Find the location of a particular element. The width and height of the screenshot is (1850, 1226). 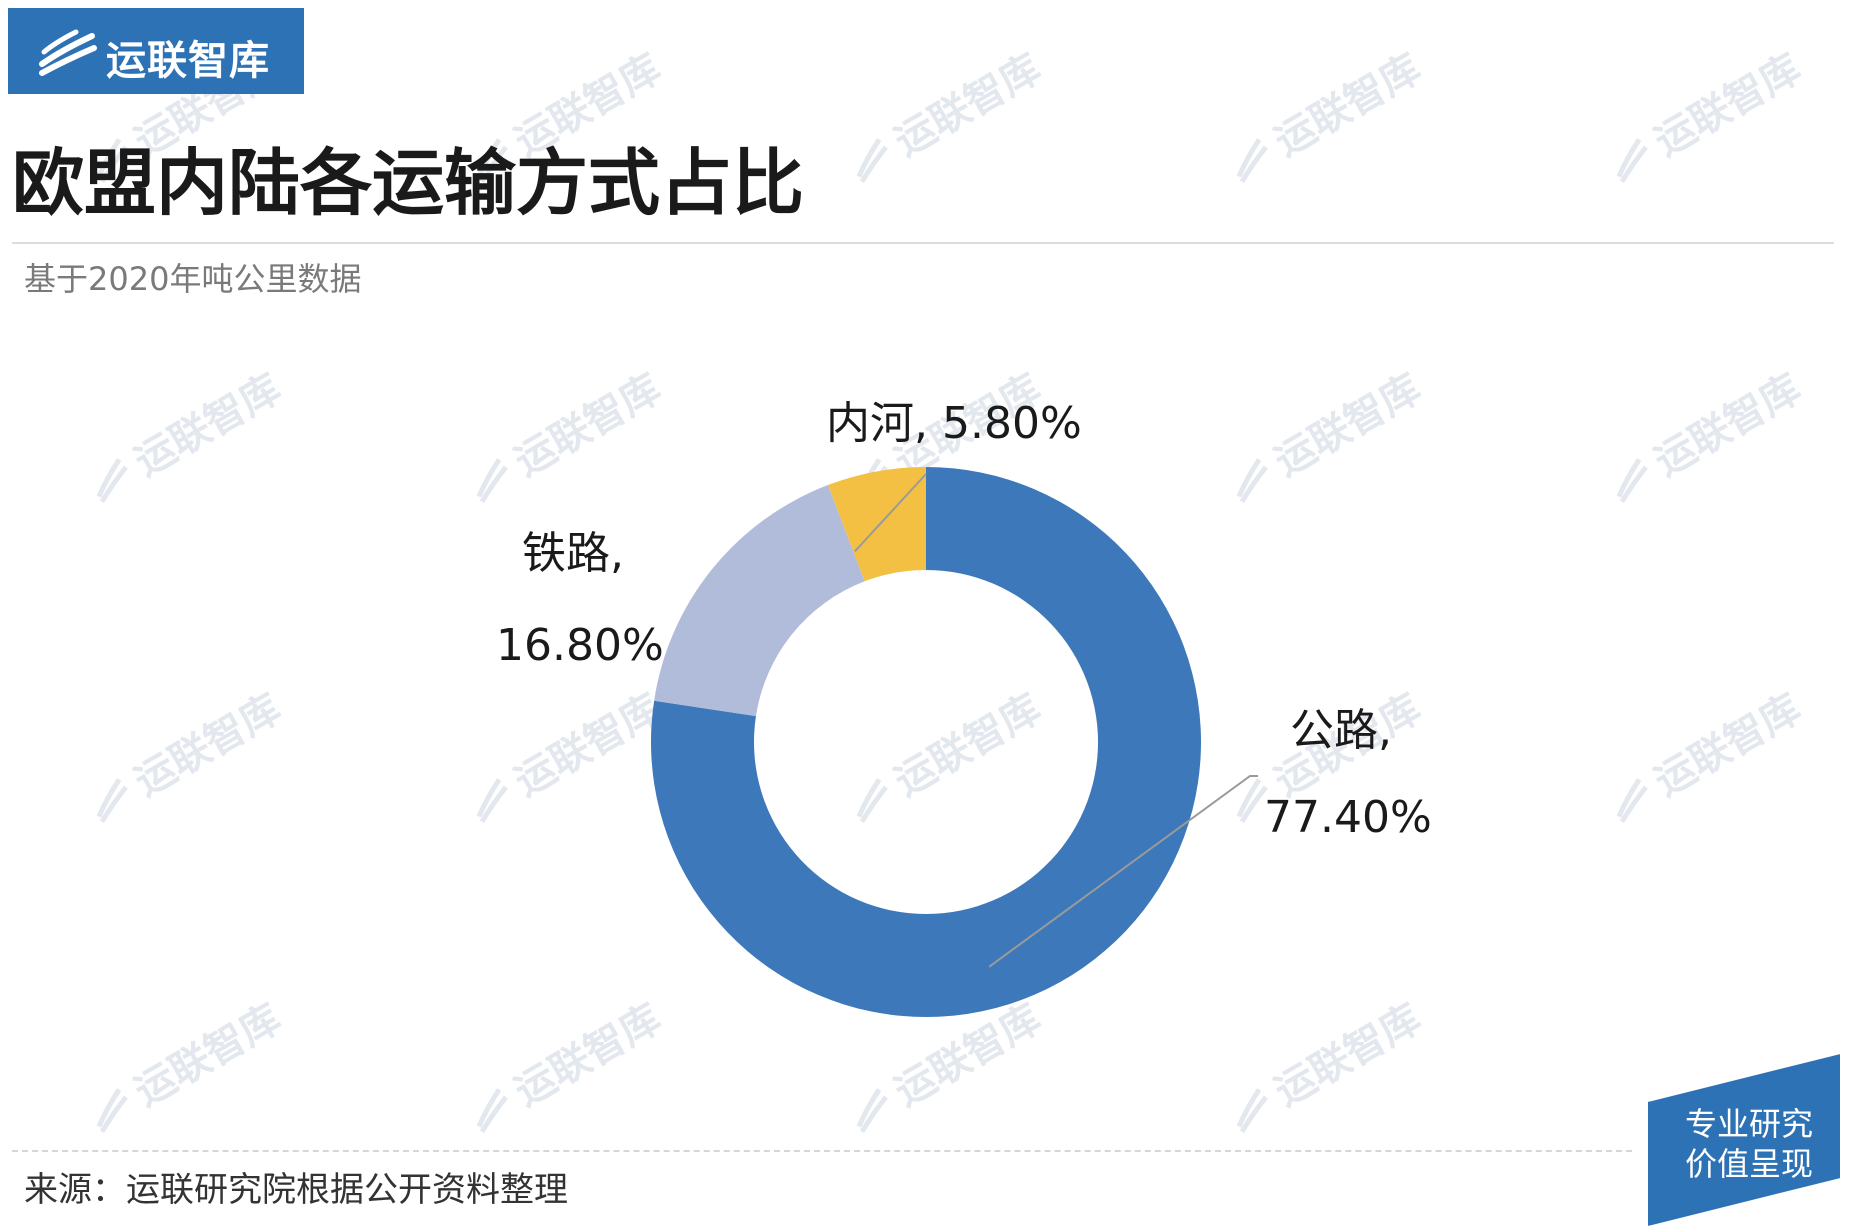

slice-label-name-rail: 铁路, is located at coordinates (573, 553).